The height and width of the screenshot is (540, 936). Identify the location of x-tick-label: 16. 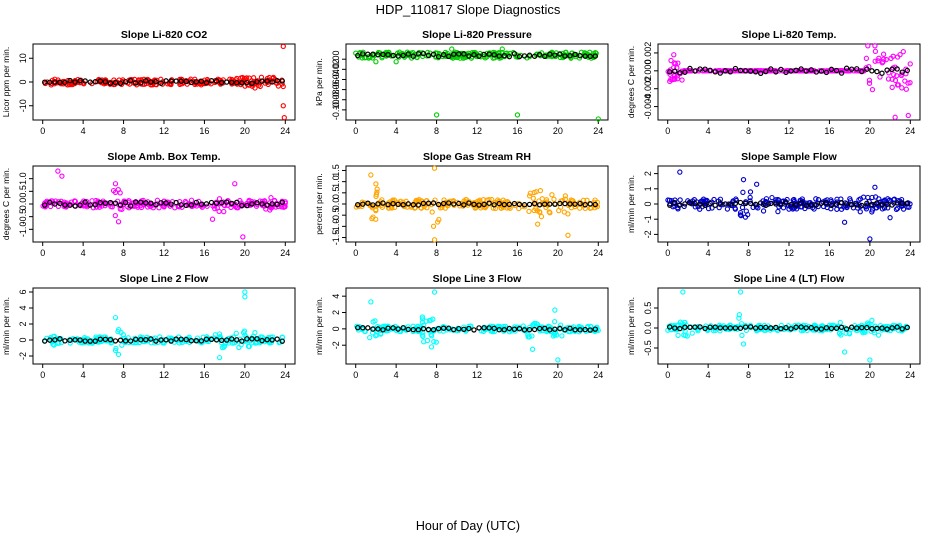
(517, 253).